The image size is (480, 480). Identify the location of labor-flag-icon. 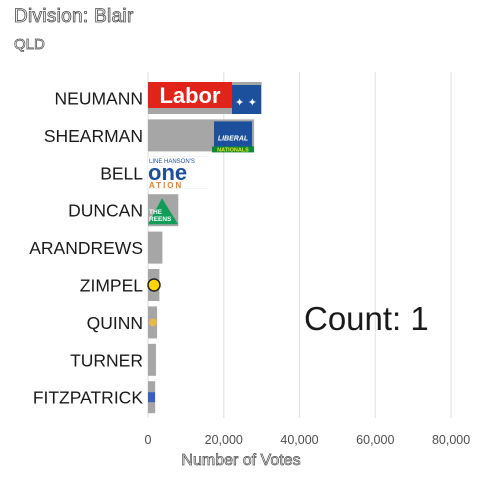
(246, 99).